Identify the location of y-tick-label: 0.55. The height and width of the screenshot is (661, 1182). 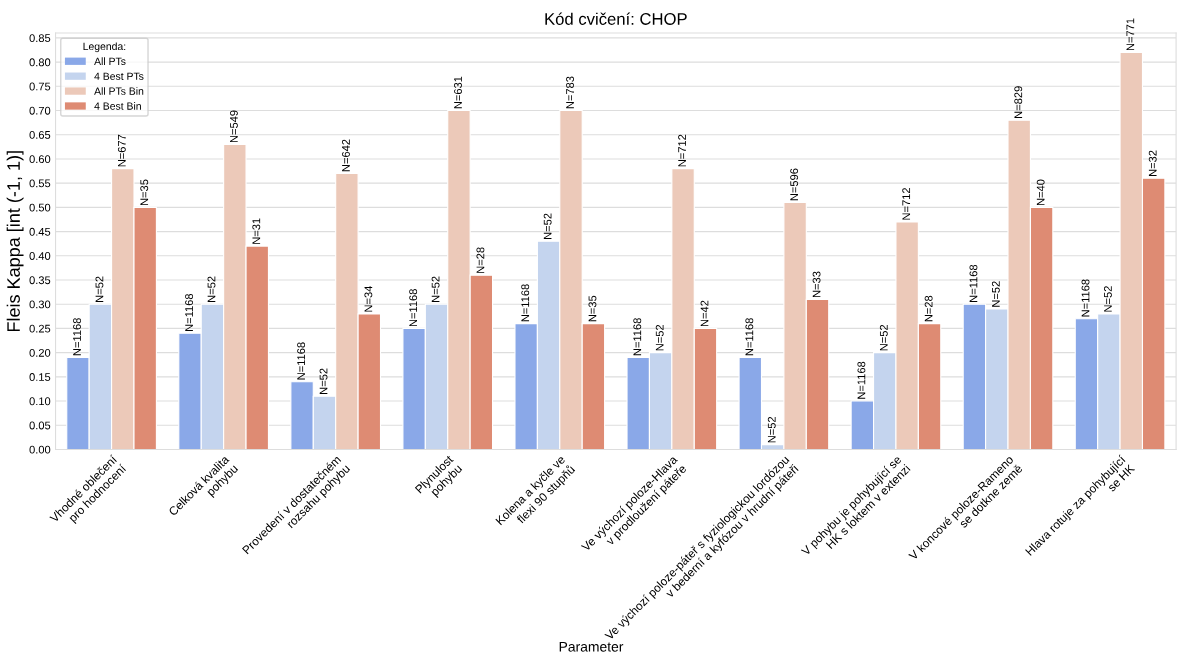
(40, 183).